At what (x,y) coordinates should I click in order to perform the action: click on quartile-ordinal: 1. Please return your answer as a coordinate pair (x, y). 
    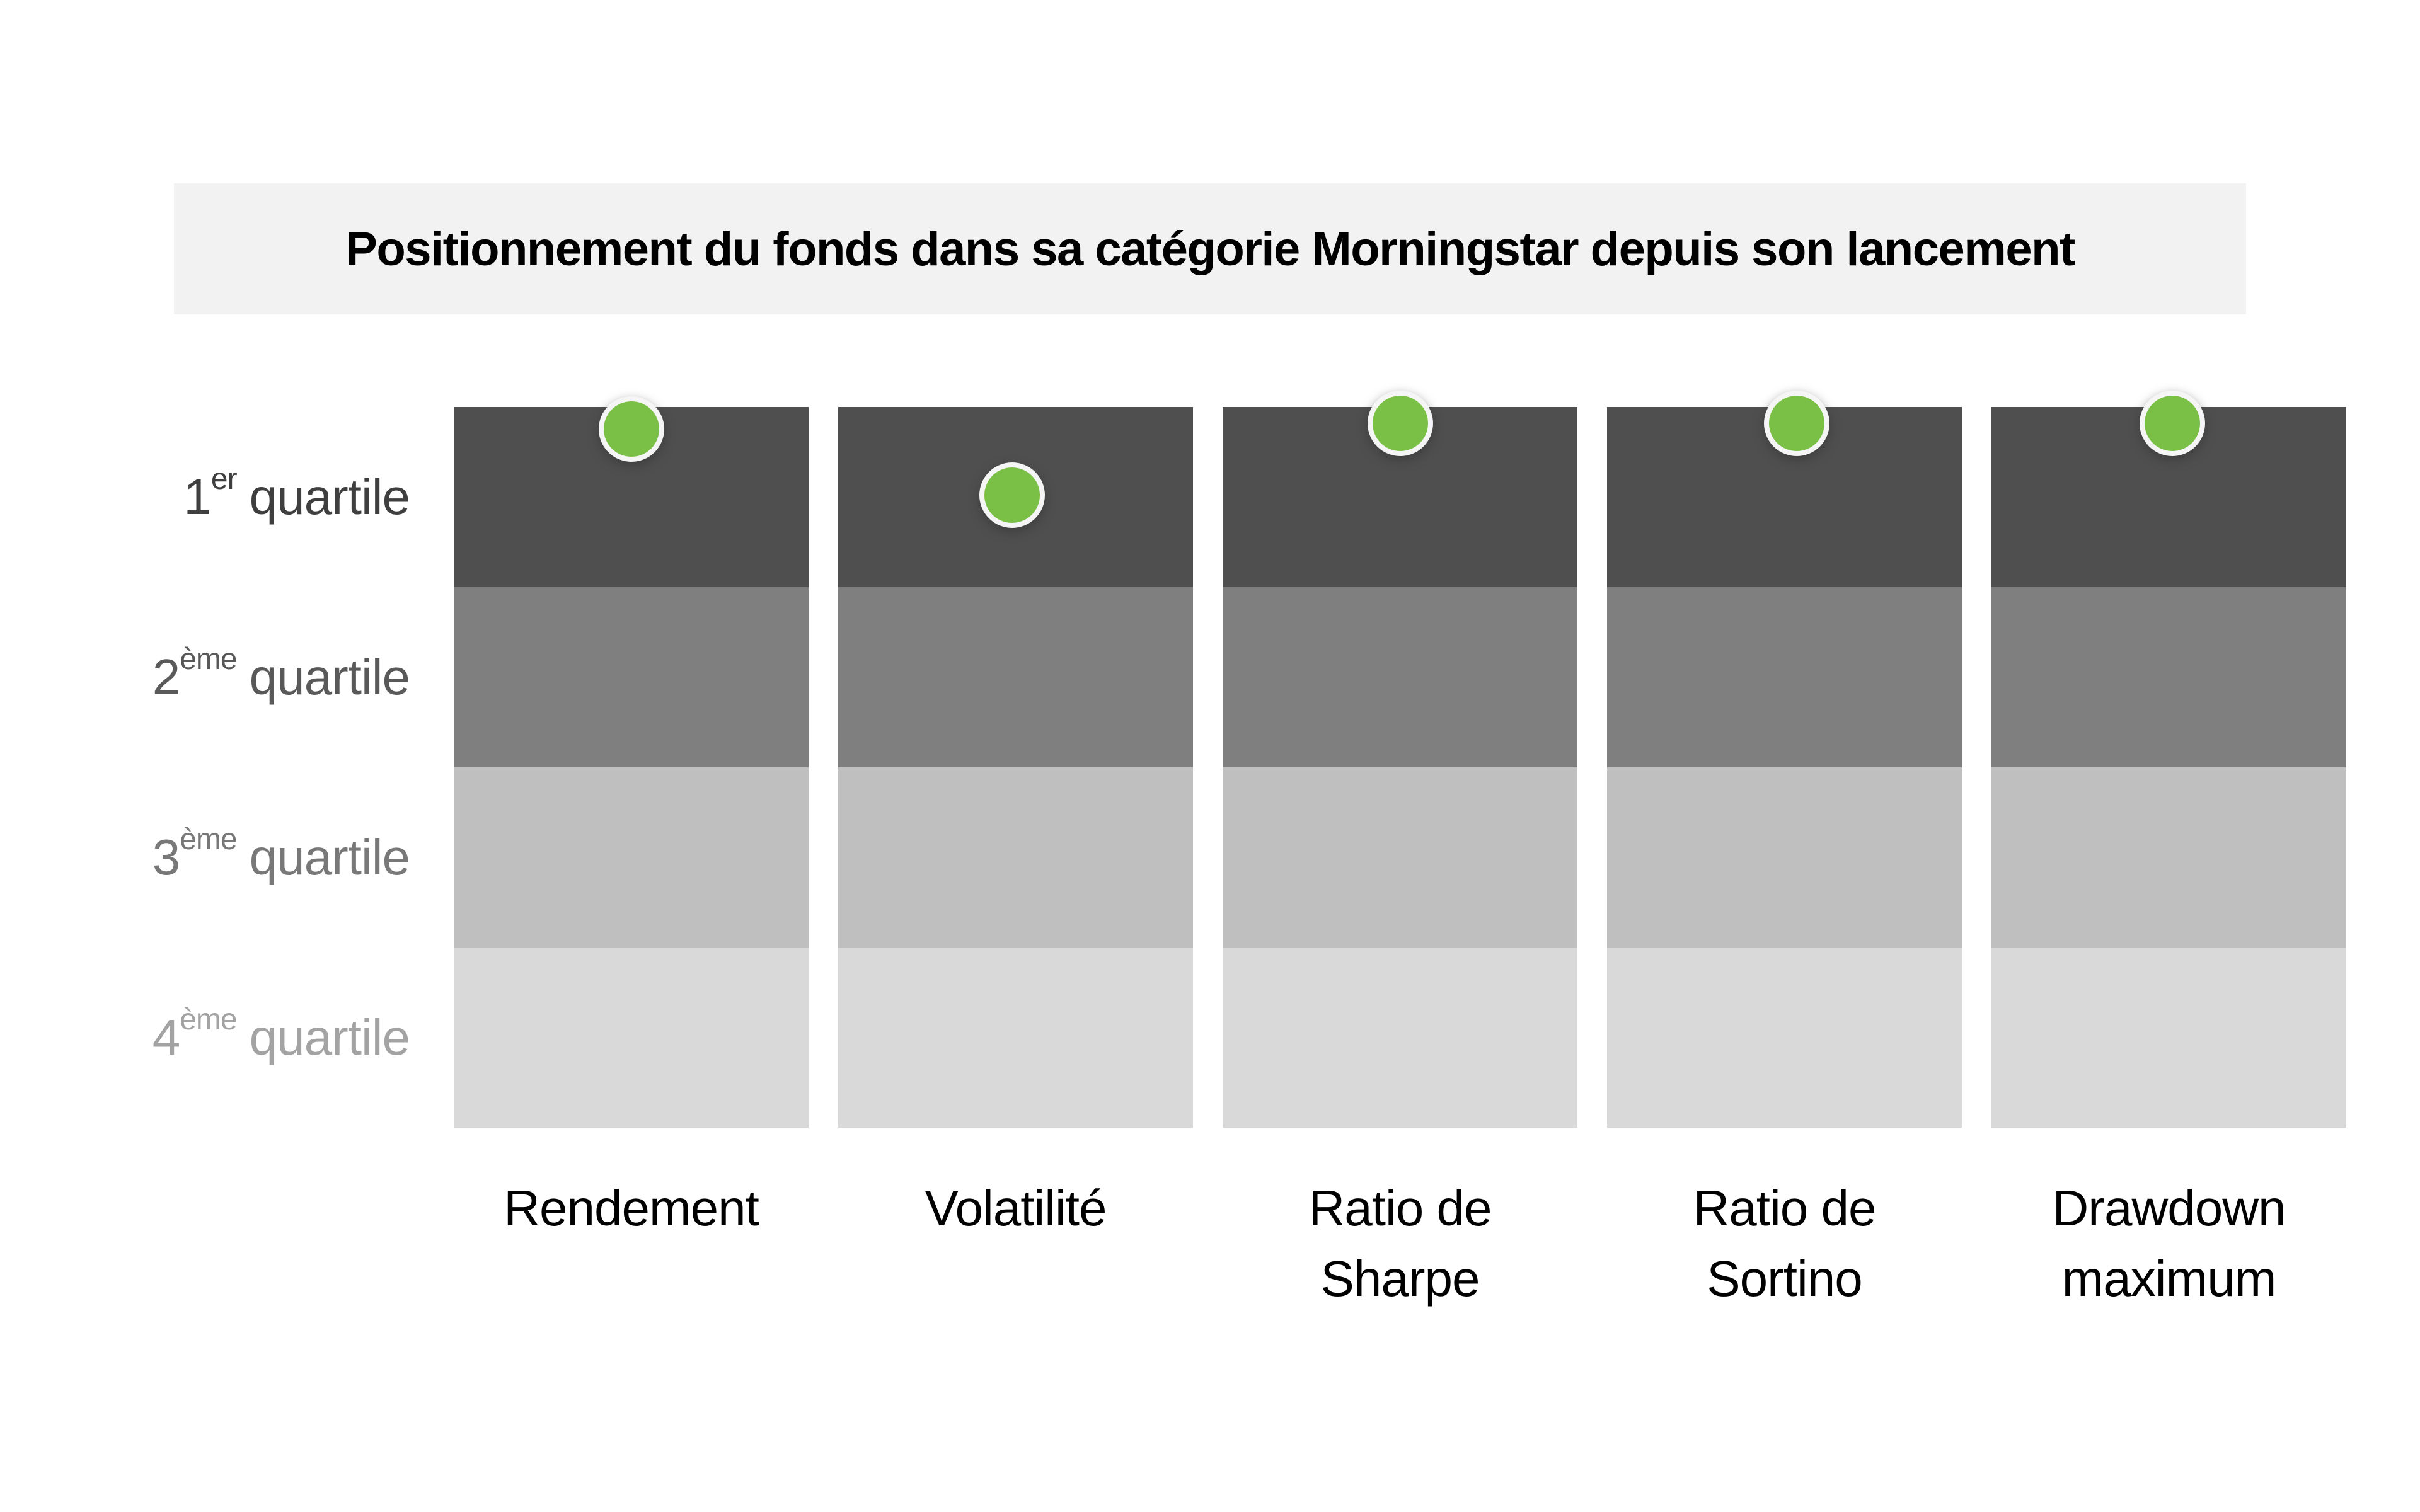
    Looking at the image, I should click on (197, 497).